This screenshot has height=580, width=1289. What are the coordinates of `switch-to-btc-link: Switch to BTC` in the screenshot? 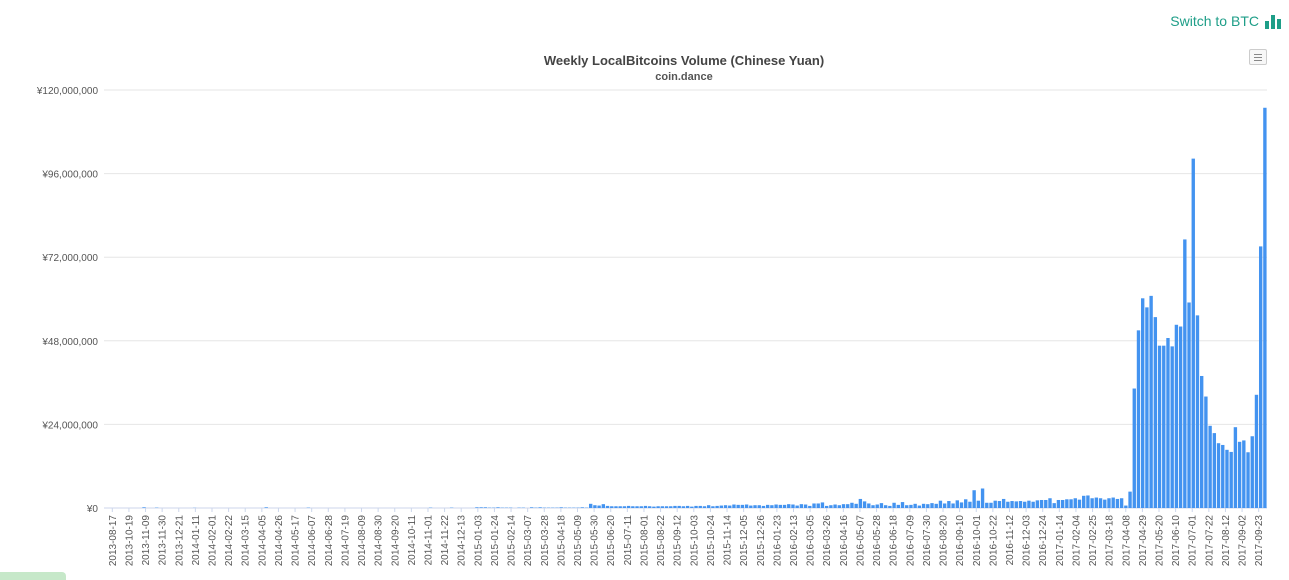 It's located at (1225, 21).